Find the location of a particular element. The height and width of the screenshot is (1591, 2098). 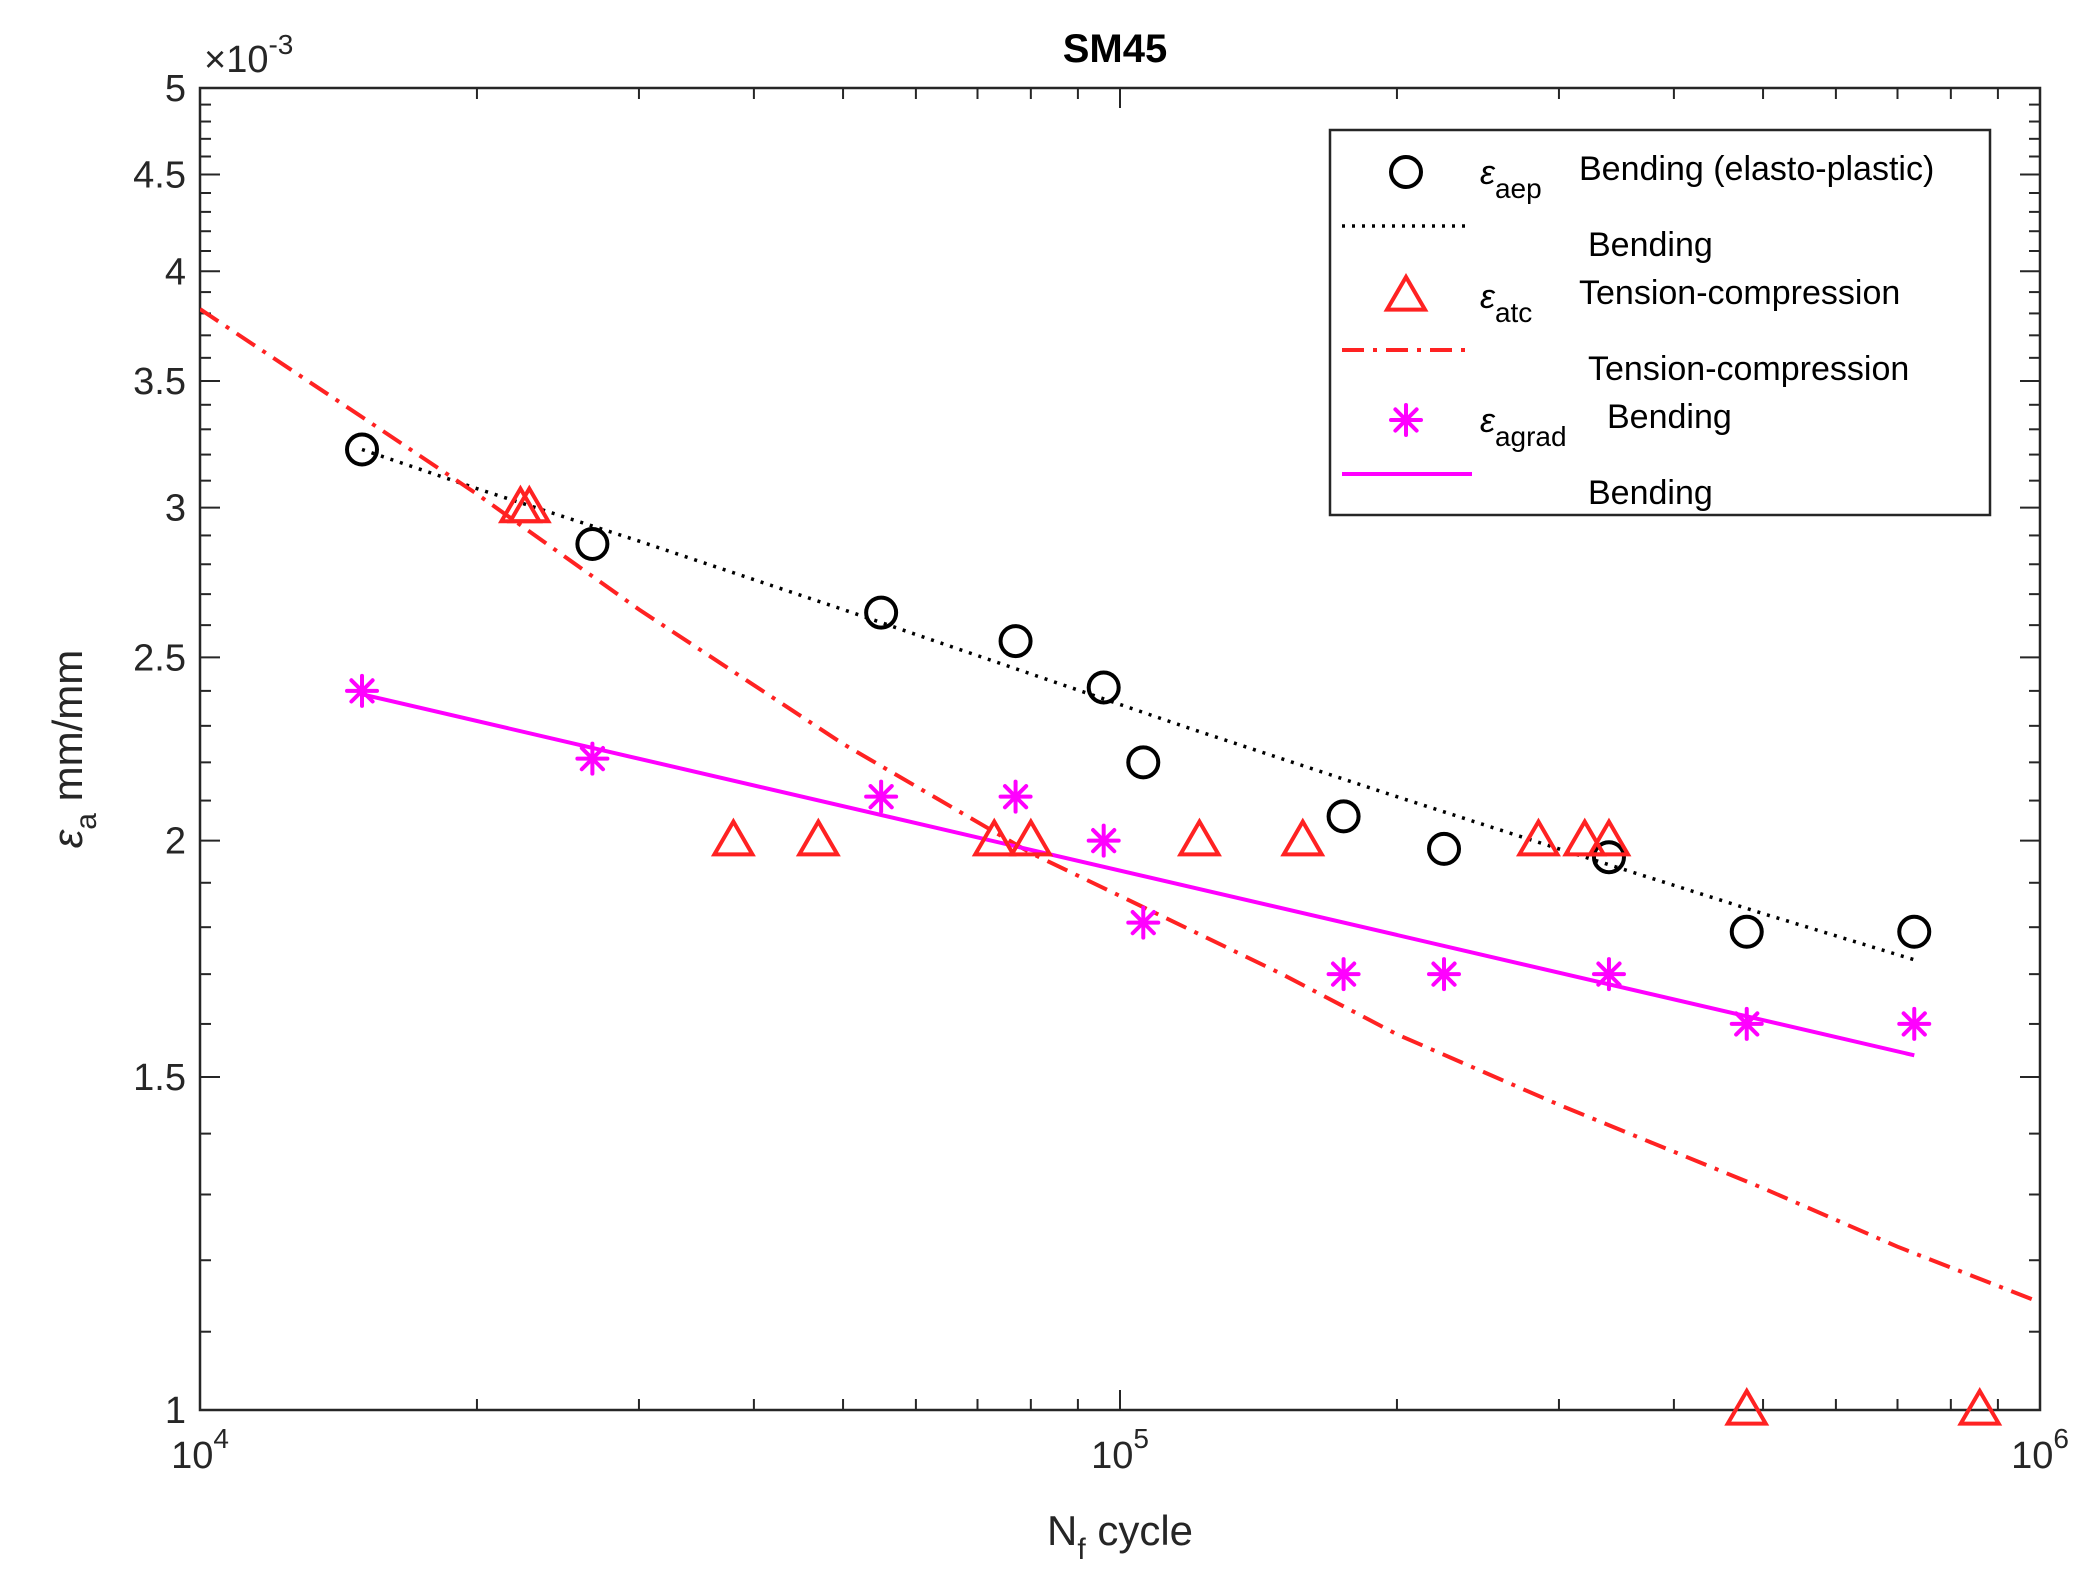

x-axis-label: Nf cycle is located at coordinates (1120, 1536).